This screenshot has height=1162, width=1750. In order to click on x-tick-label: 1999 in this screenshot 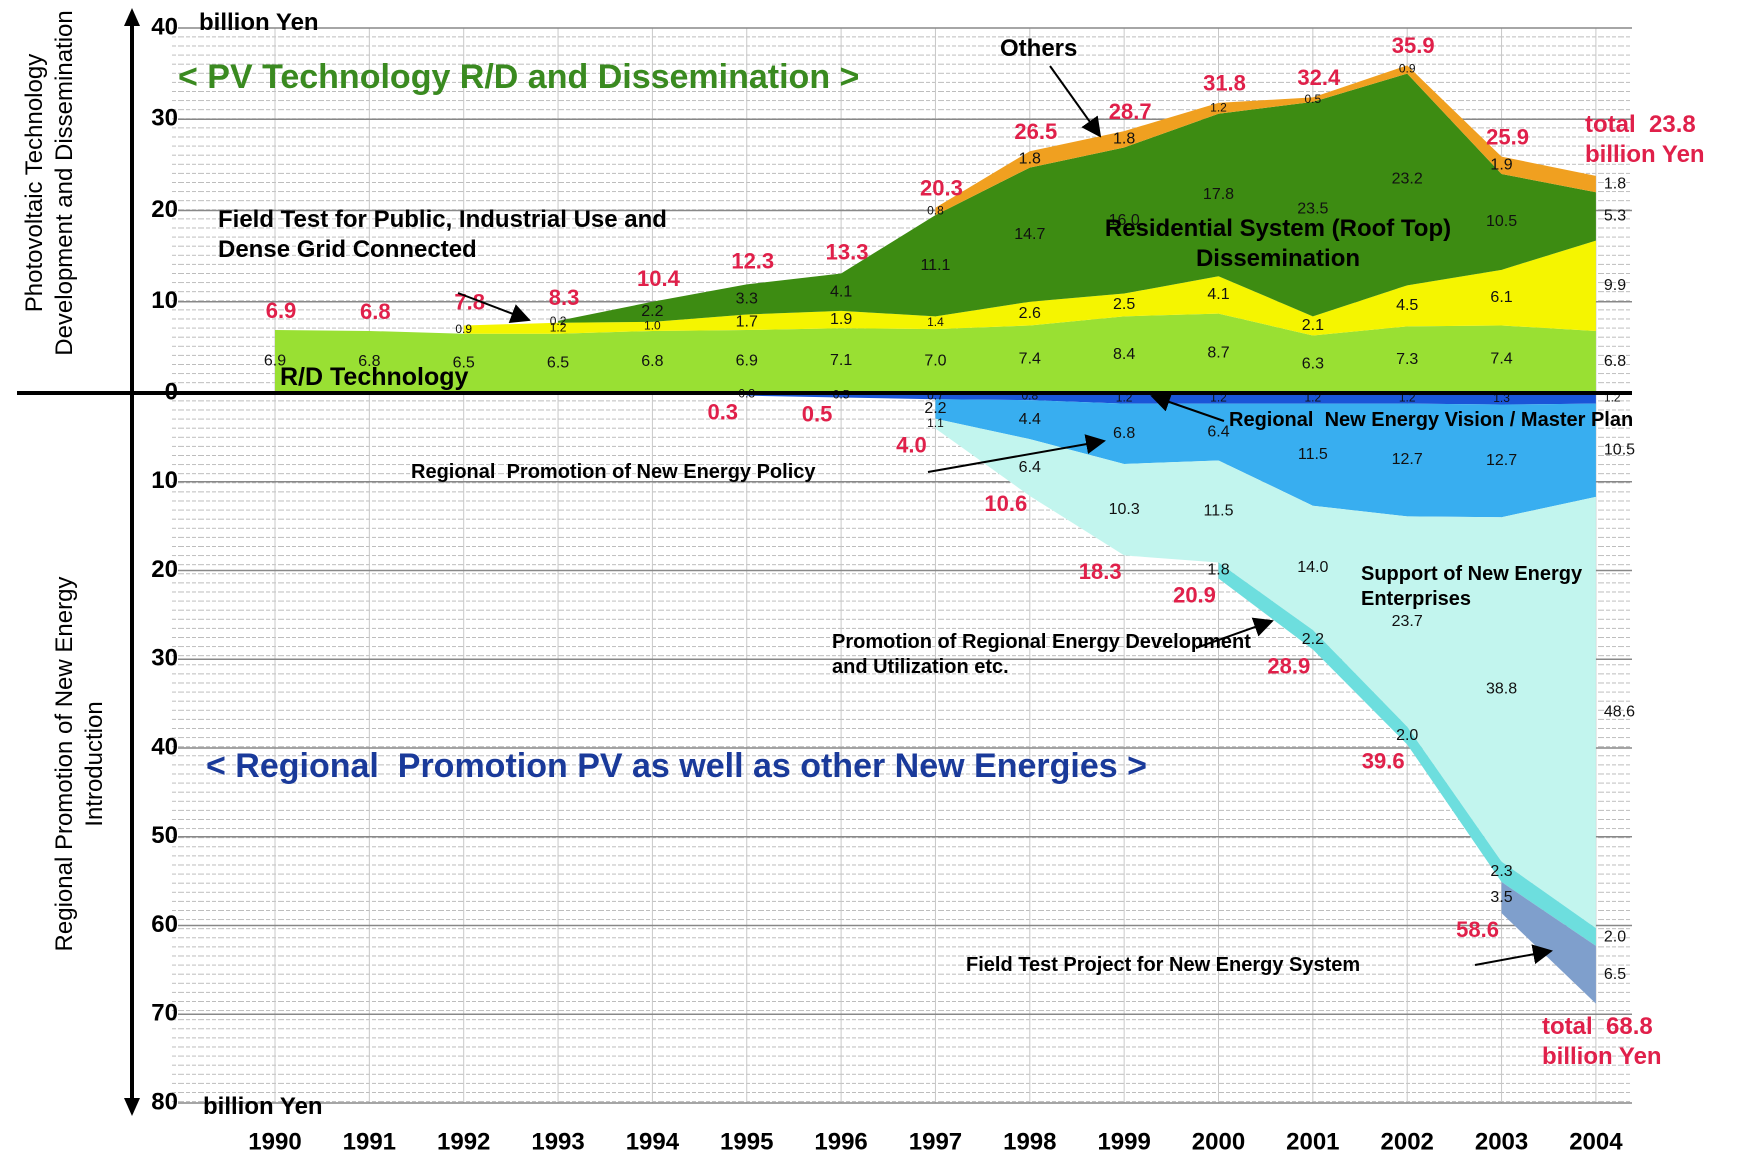, I will do `click(1123, 1141)`.